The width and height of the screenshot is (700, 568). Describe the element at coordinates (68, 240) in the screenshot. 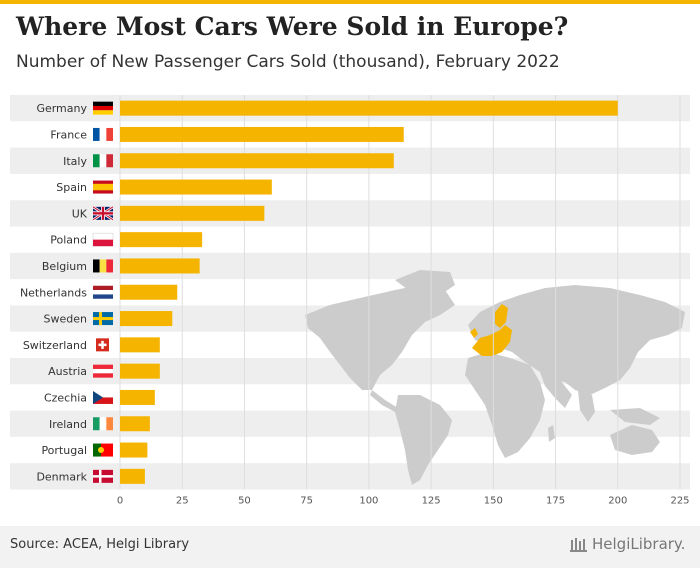

I see `category-label: Poland` at that location.